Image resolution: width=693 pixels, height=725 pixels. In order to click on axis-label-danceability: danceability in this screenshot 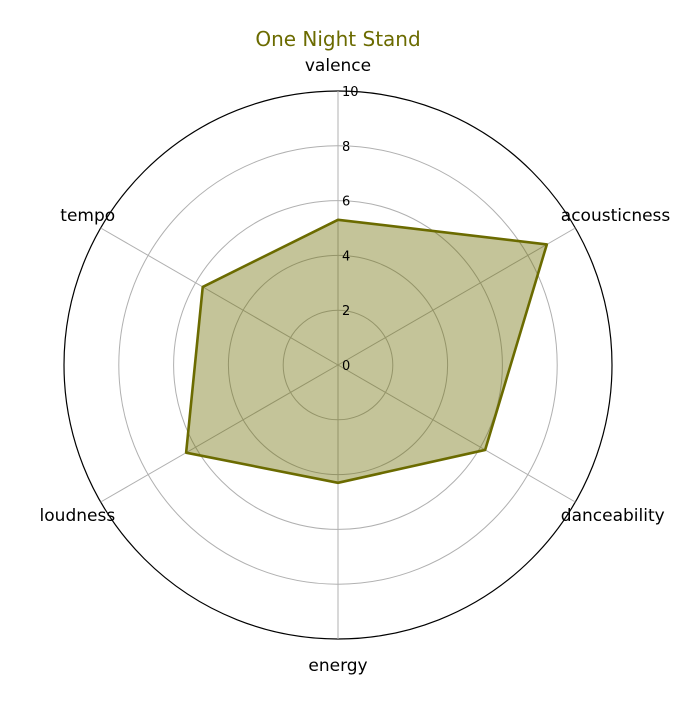, I will do `click(613, 516)`.